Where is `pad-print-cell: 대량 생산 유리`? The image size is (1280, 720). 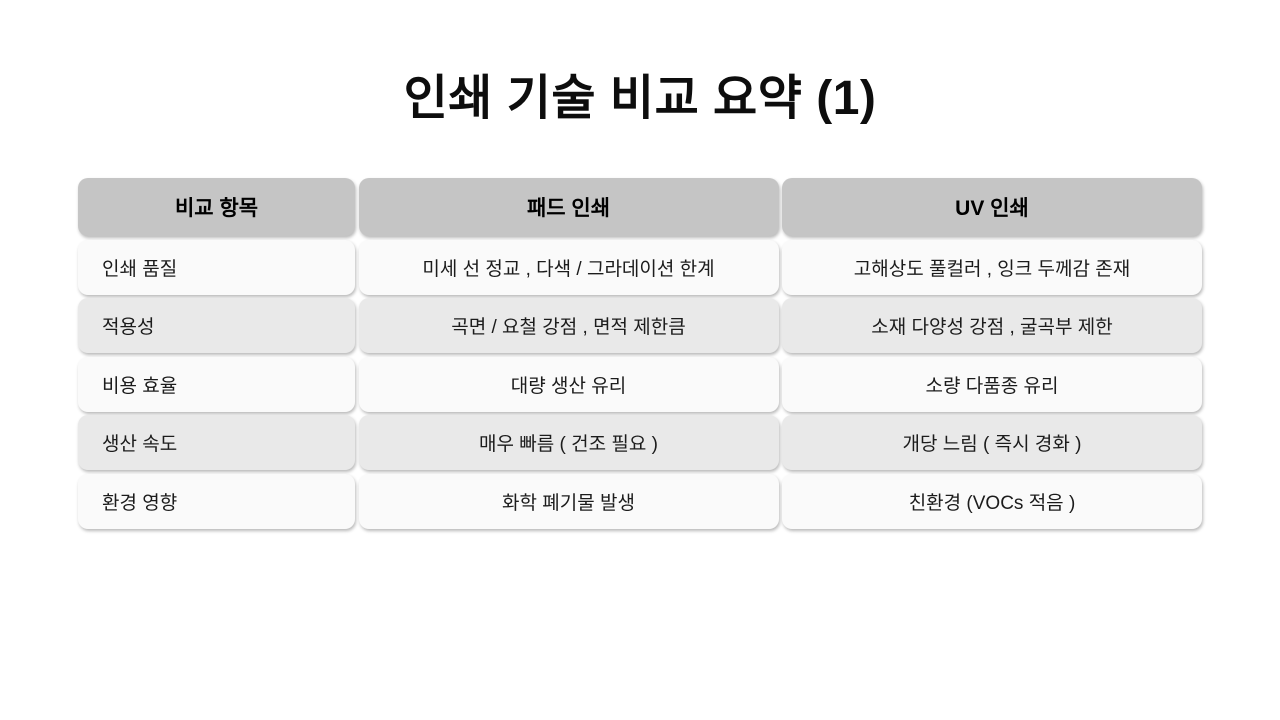
pad-print-cell: 대량 생산 유리 is located at coordinates (568, 384).